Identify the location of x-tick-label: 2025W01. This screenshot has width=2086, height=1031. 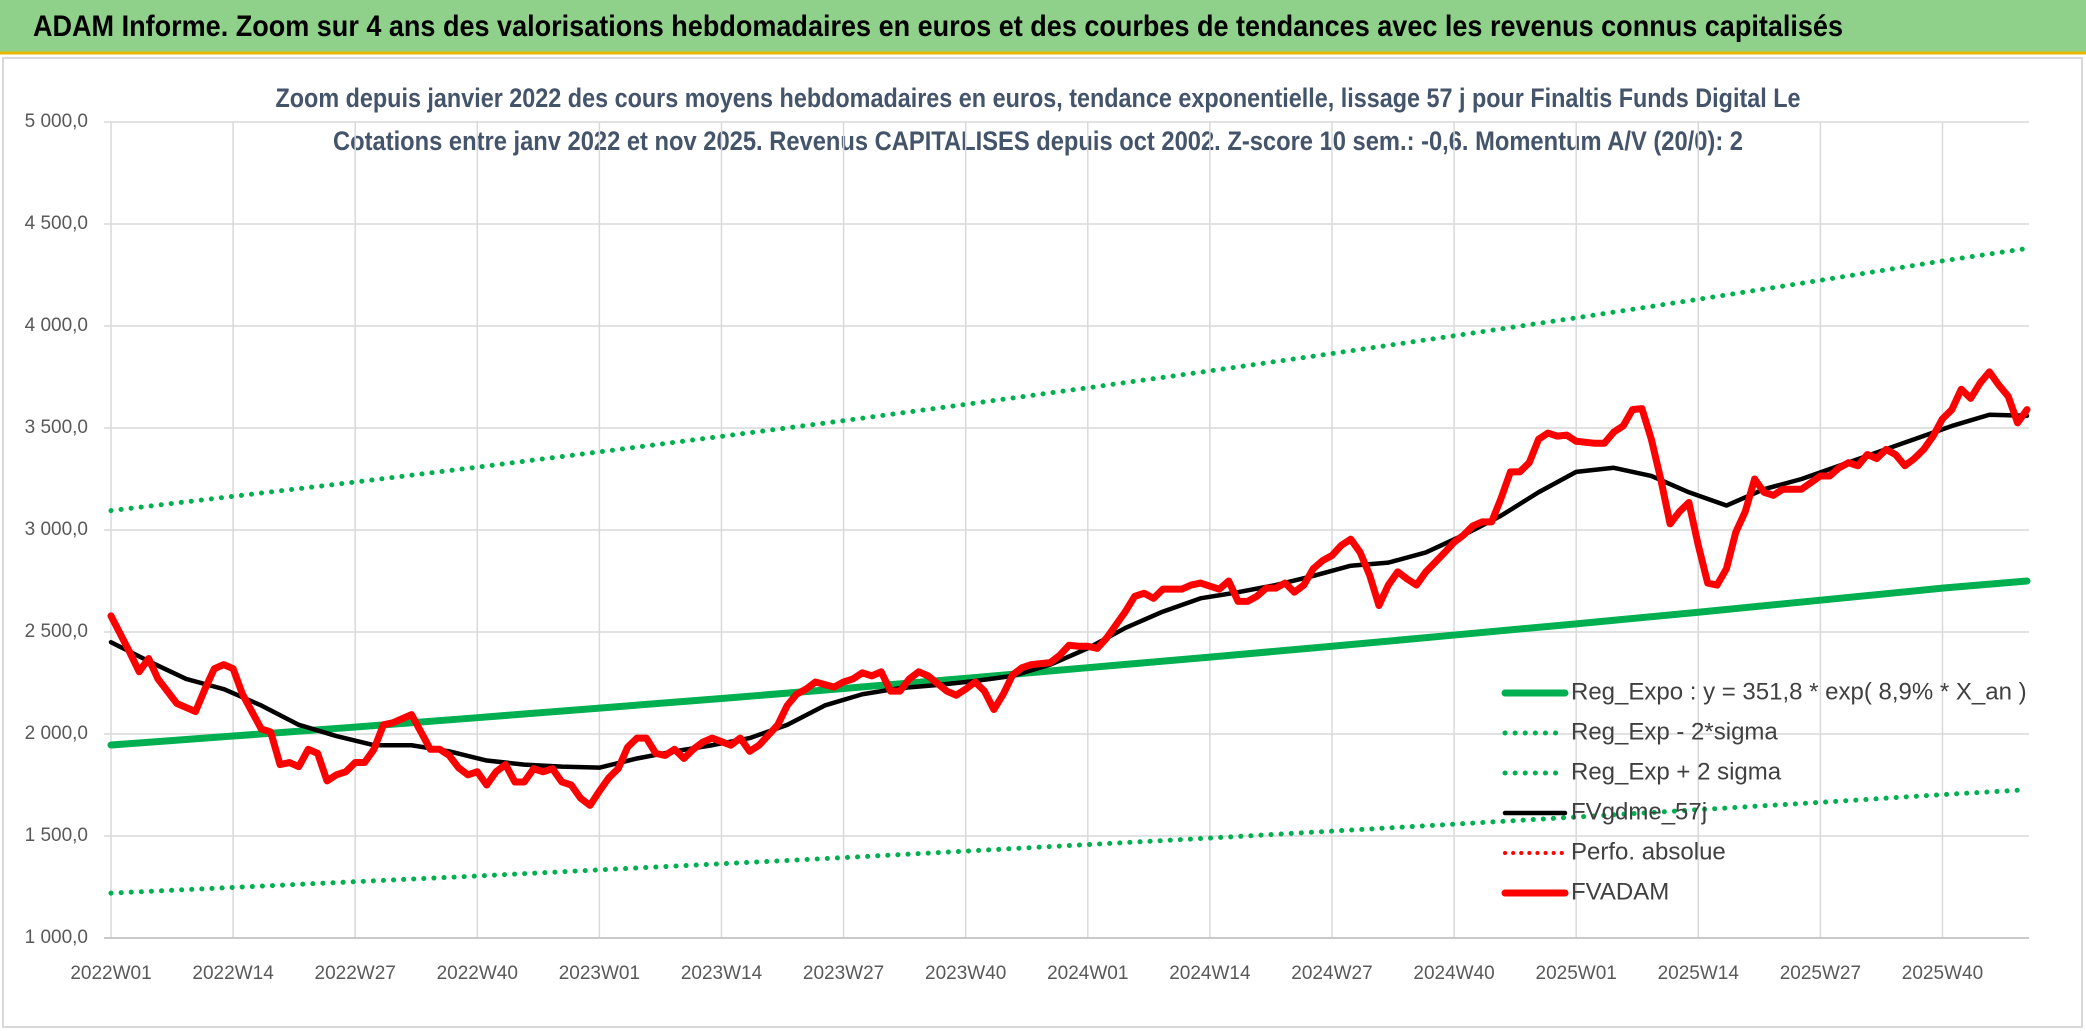
(1576, 973).